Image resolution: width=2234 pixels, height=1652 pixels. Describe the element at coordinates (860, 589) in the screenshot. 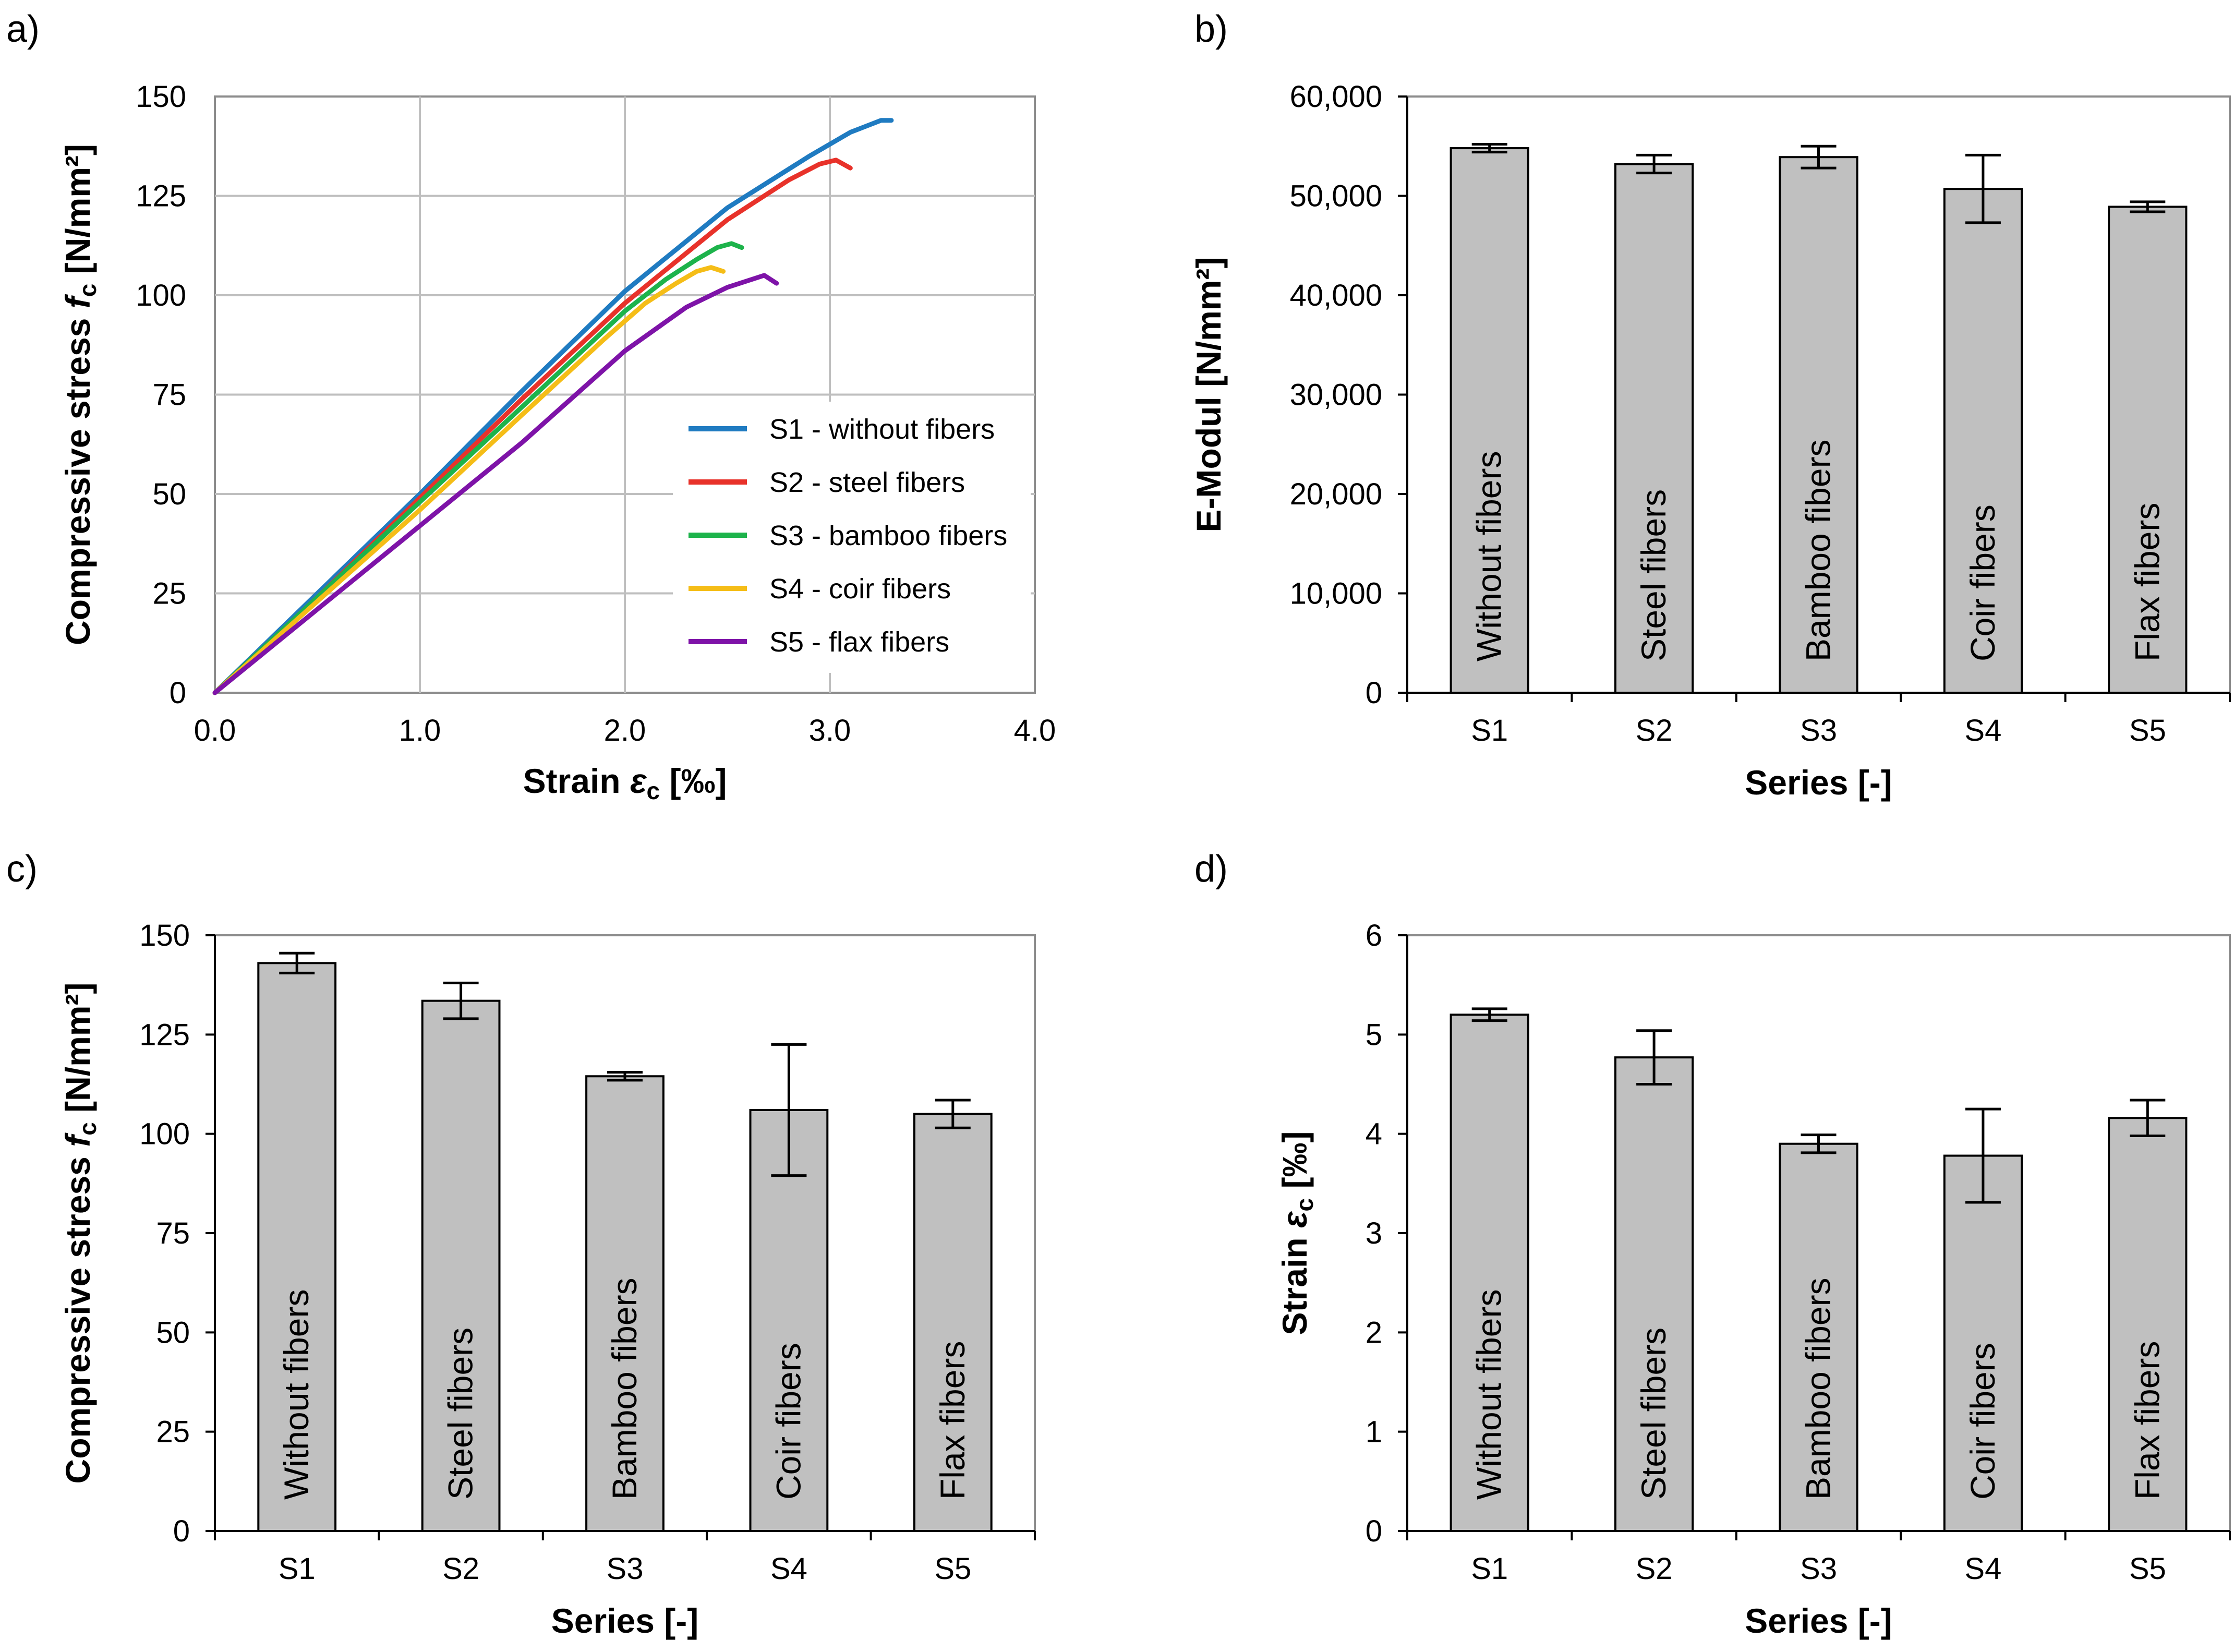

I see `legend-label-s4-coir-fibers: S4 - coir fibers` at that location.